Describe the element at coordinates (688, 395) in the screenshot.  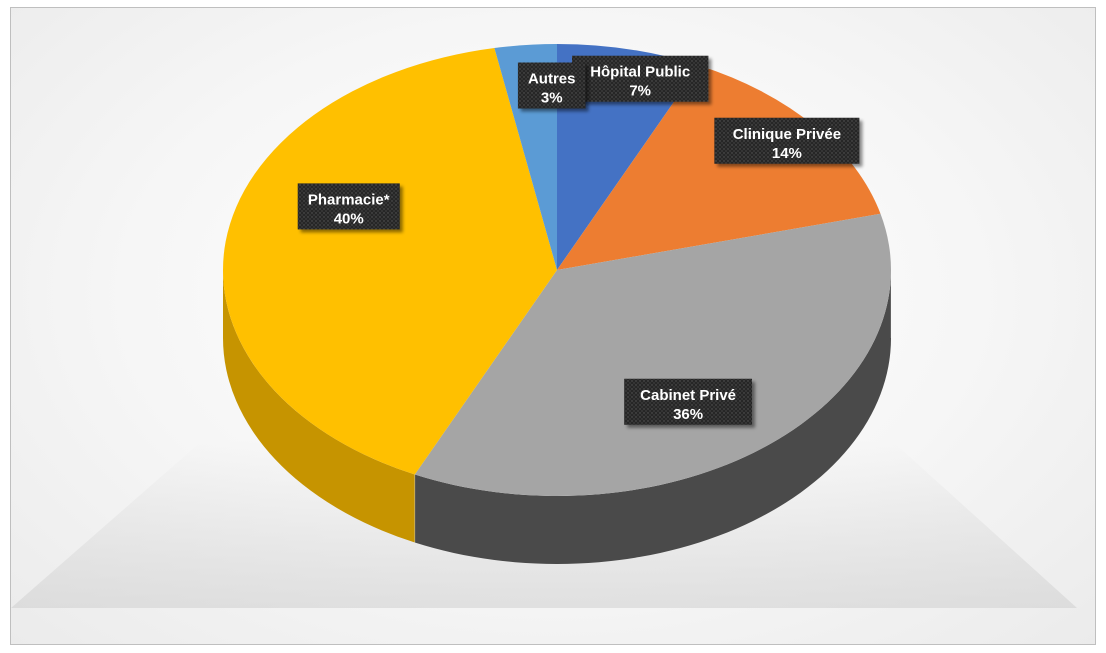
I see `label-category: Cabinet Privé` at that location.